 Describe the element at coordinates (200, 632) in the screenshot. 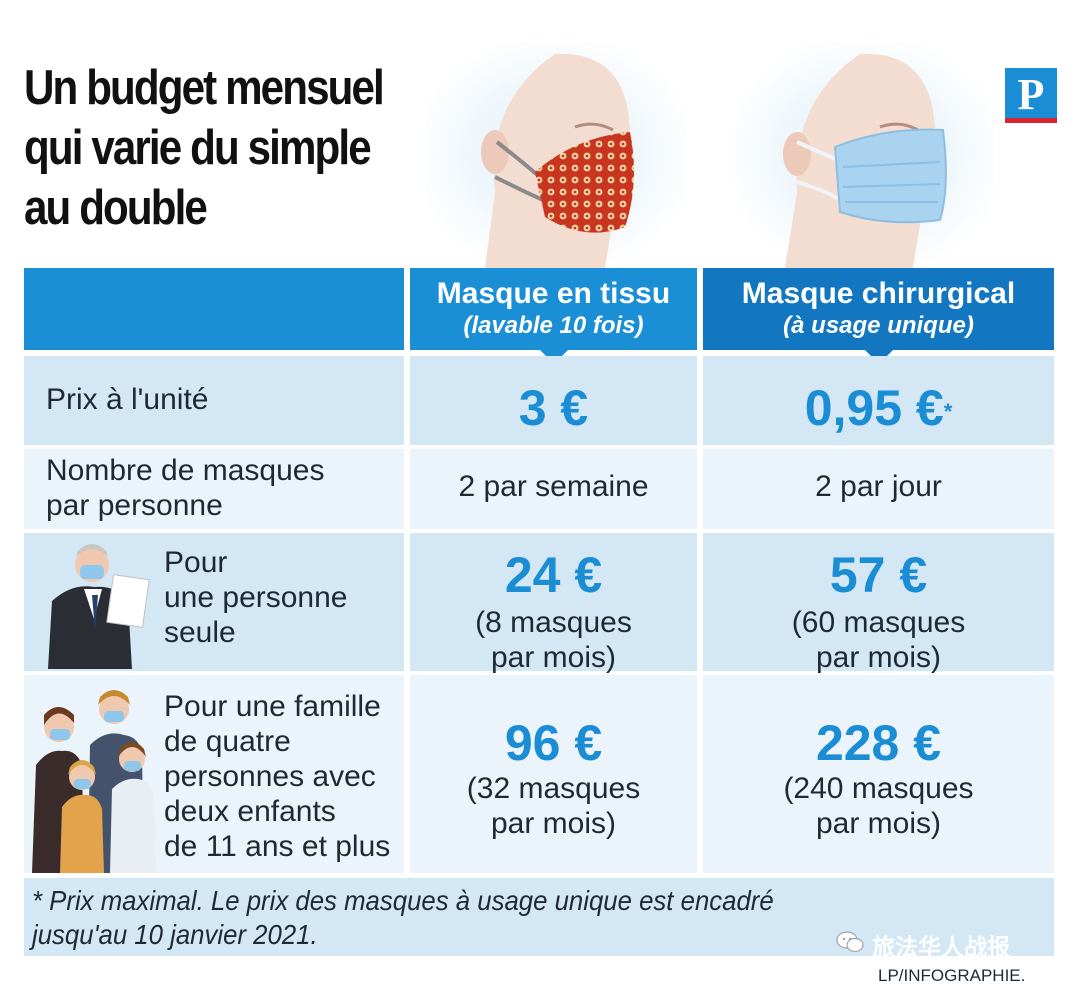

I see `row-label-line: seule` at that location.